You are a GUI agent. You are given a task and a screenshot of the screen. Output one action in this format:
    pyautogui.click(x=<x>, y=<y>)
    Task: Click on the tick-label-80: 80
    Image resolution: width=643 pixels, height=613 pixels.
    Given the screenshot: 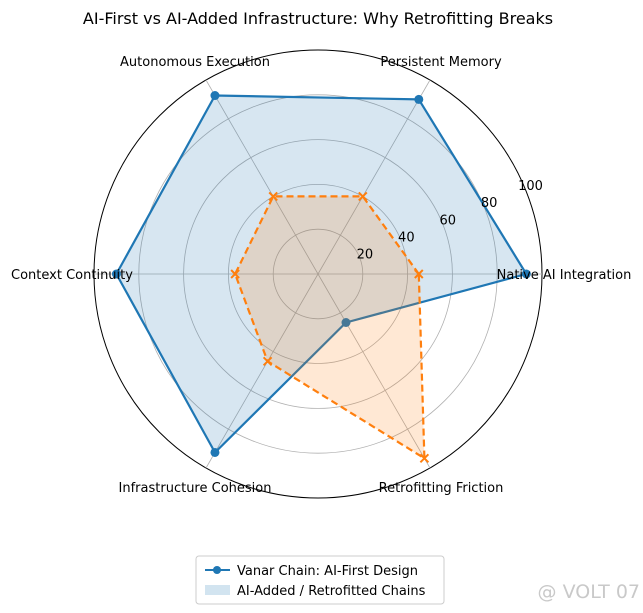 What is the action you would take?
    pyautogui.click(x=489, y=203)
    